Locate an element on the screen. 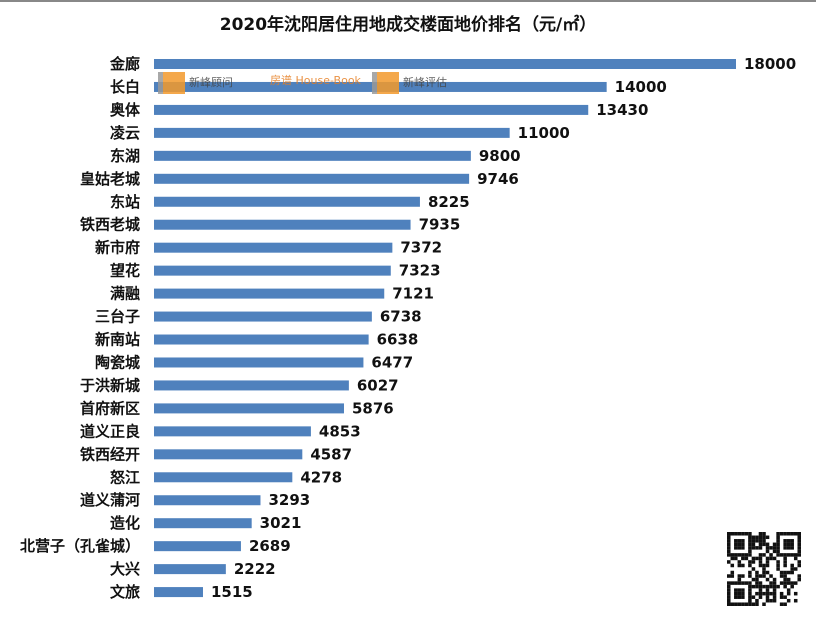  category-label: 首府新区 is located at coordinates (110, 408).